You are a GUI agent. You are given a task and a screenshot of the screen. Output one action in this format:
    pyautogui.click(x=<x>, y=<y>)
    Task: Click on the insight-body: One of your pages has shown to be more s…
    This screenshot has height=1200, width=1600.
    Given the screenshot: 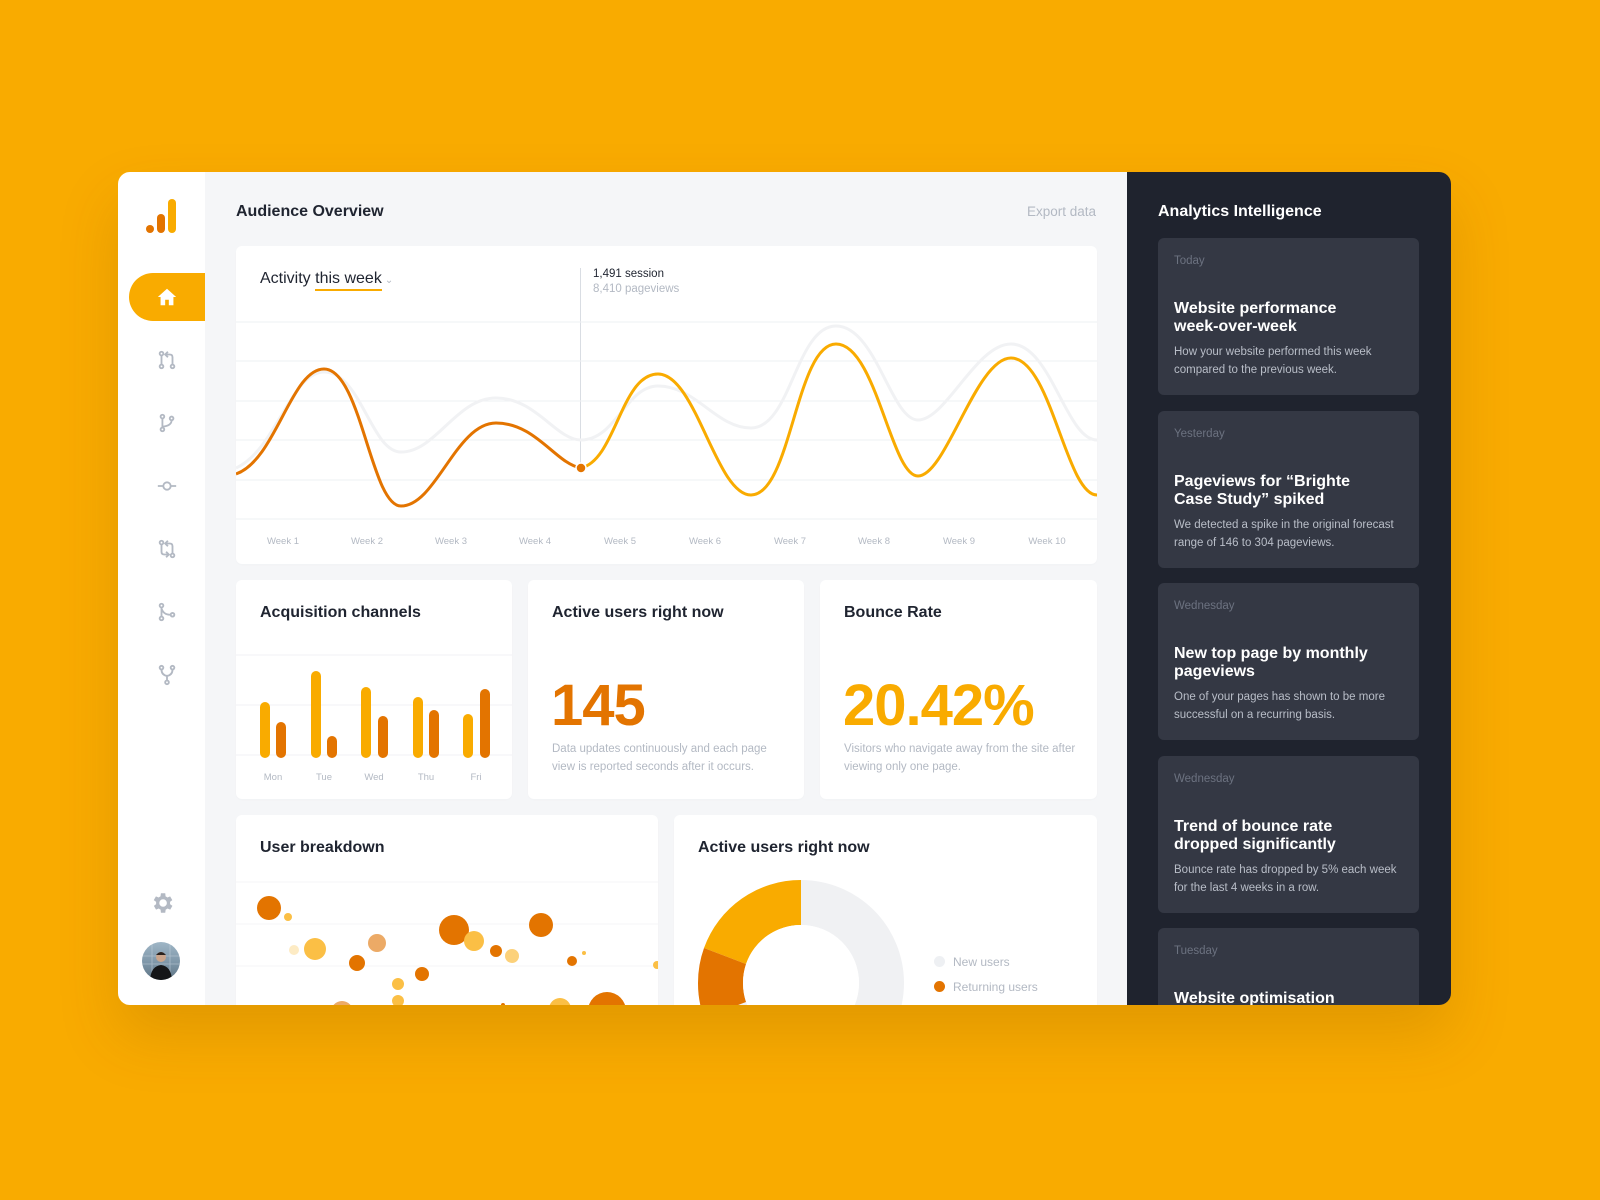 What is the action you would take?
    pyautogui.click(x=1279, y=706)
    